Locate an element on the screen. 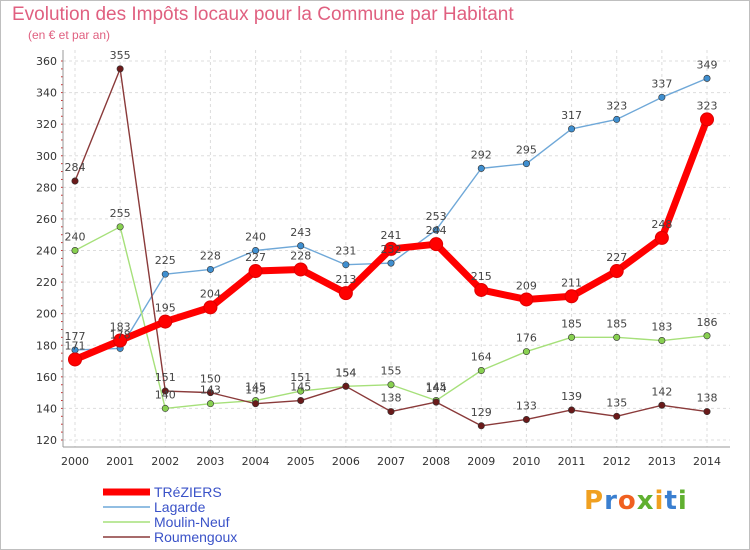  data-label: 323 is located at coordinates (707, 105).